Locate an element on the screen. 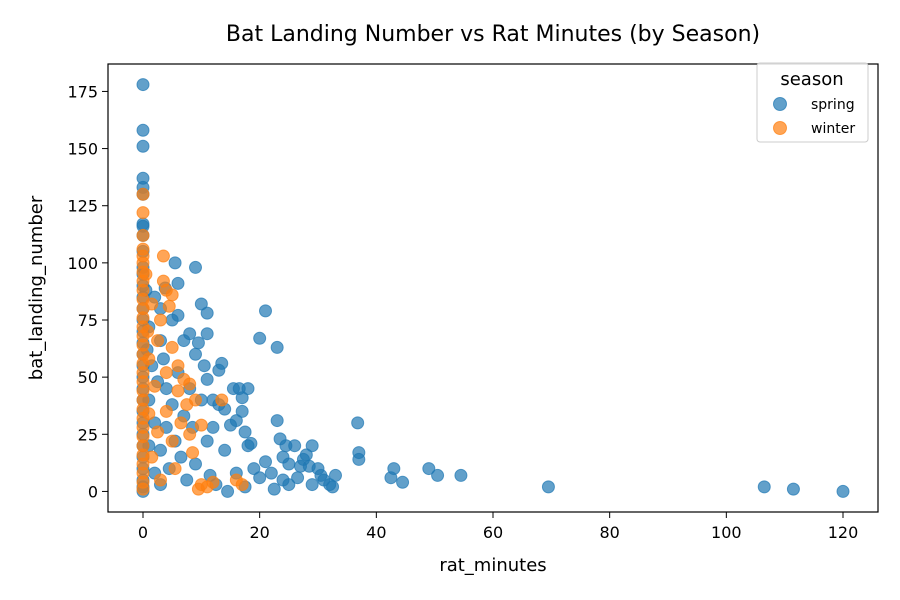 The image size is (900, 600). x-tick-label: 20 is located at coordinates (259, 532).